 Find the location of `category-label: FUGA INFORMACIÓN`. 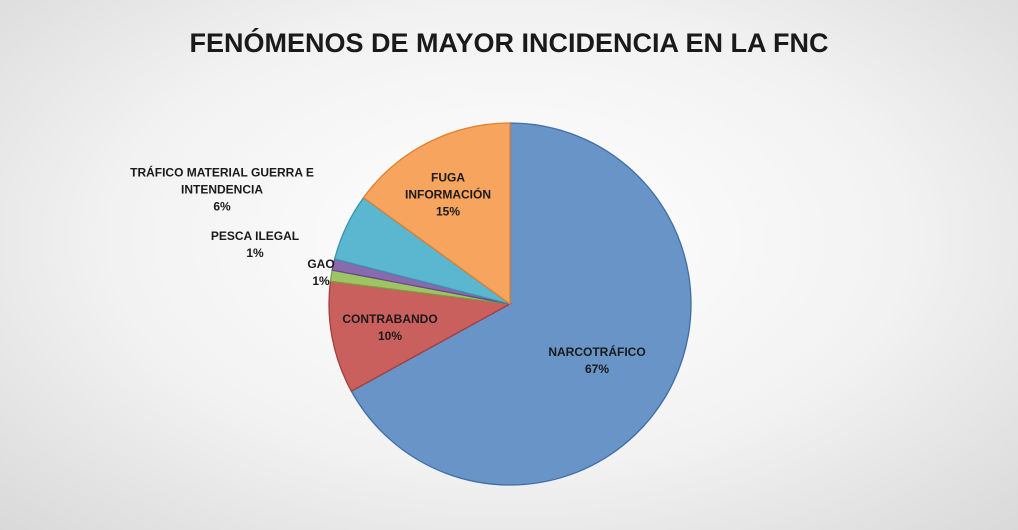

category-label: FUGA INFORMACIÓN is located at coordinates (448, 186).